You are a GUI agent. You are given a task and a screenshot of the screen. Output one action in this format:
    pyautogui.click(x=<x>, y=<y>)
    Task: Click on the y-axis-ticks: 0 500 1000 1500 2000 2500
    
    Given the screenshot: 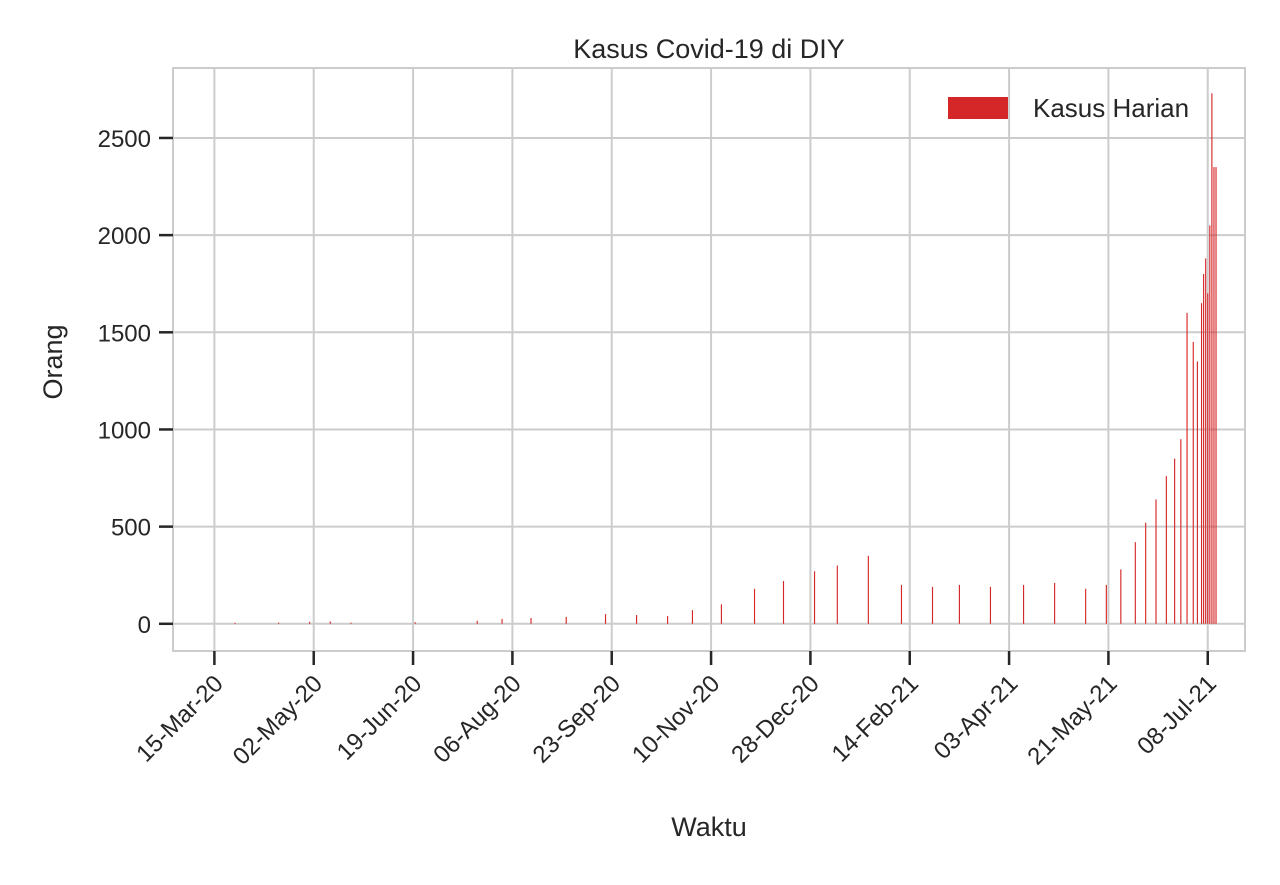 What is the action you would take?
    pyautogui.click(x=135, y=382)
    